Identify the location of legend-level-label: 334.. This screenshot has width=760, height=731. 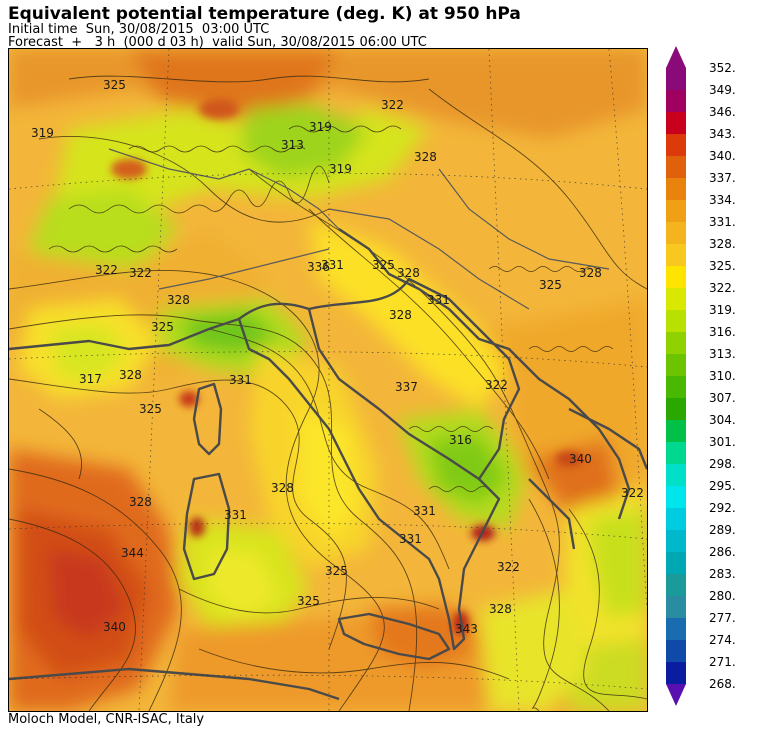
(722, 200).